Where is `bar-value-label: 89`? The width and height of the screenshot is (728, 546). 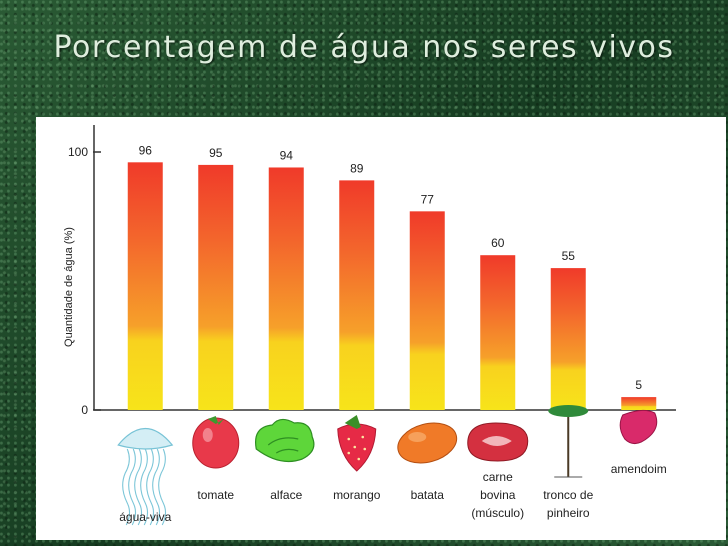
bar-value-label: 89 is located at coordinates (357, 168).